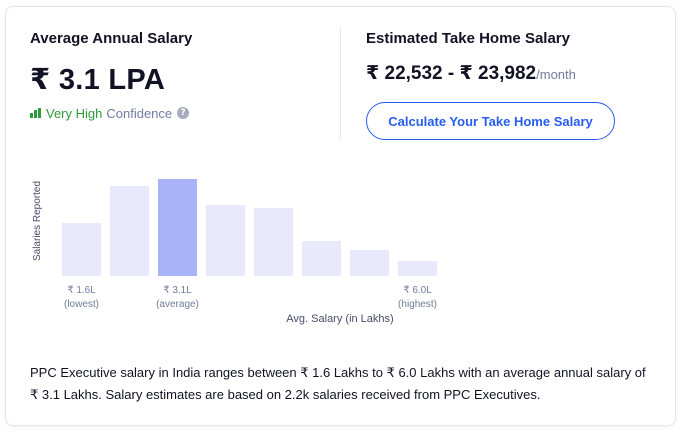 This screenshot has height=432, width=683. I want to click on tick-label-value: ₹ 6.0L, so click(417, 290).